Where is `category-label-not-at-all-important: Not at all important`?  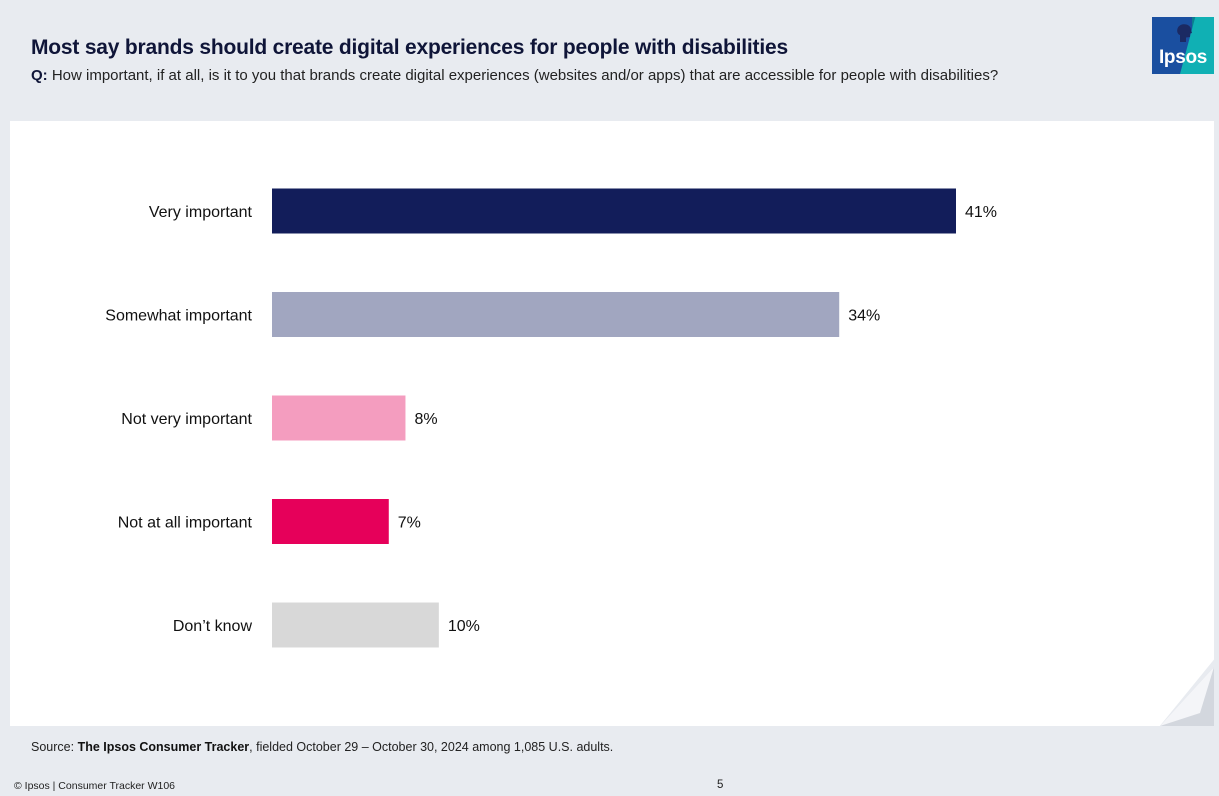
category-label-not-at-all-important: Not at all important is located at coordinates (185, 523).